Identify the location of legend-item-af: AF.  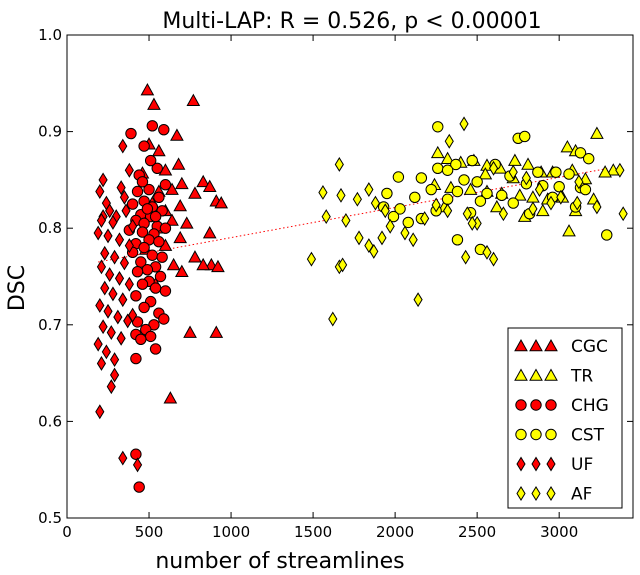
(554, 495).